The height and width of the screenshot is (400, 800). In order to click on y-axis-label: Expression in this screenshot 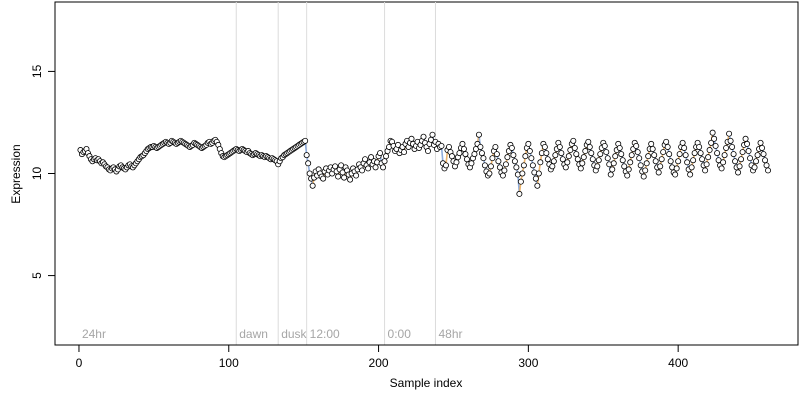, I will do `click(16, 173)`.